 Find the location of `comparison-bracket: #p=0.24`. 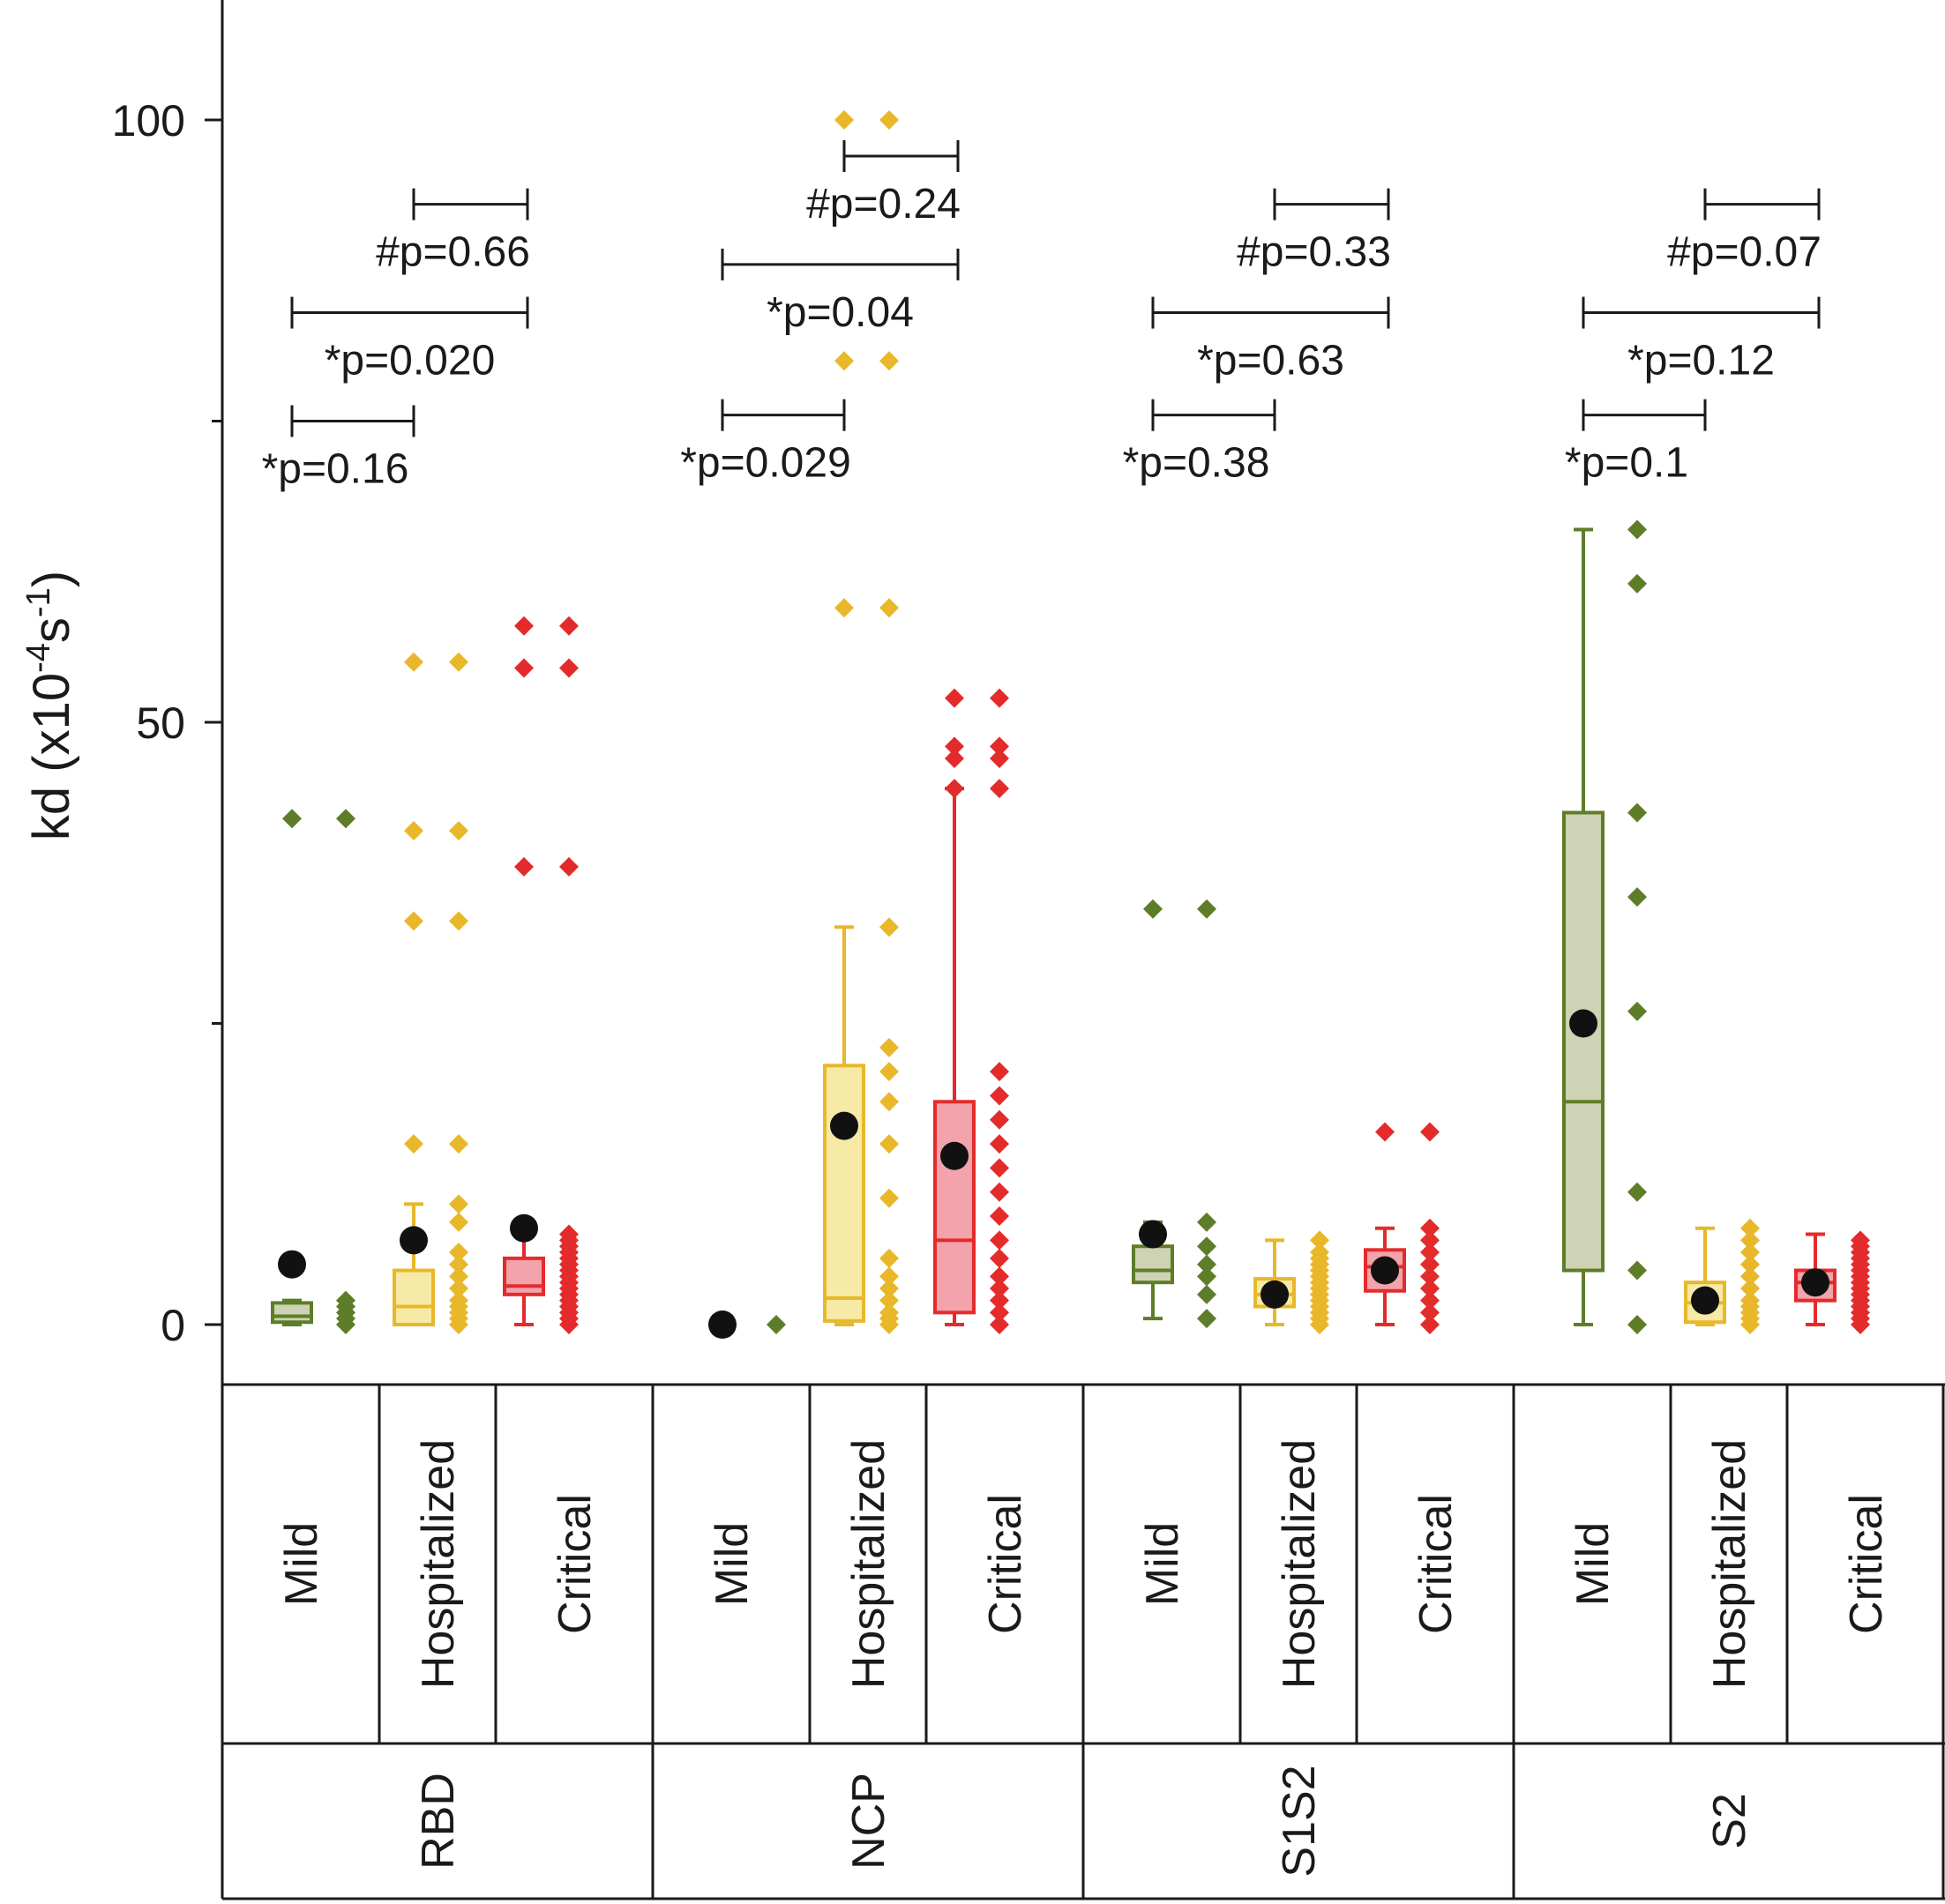

comparison-bracket: #p=0.24 is located at coordinates (884, 183).